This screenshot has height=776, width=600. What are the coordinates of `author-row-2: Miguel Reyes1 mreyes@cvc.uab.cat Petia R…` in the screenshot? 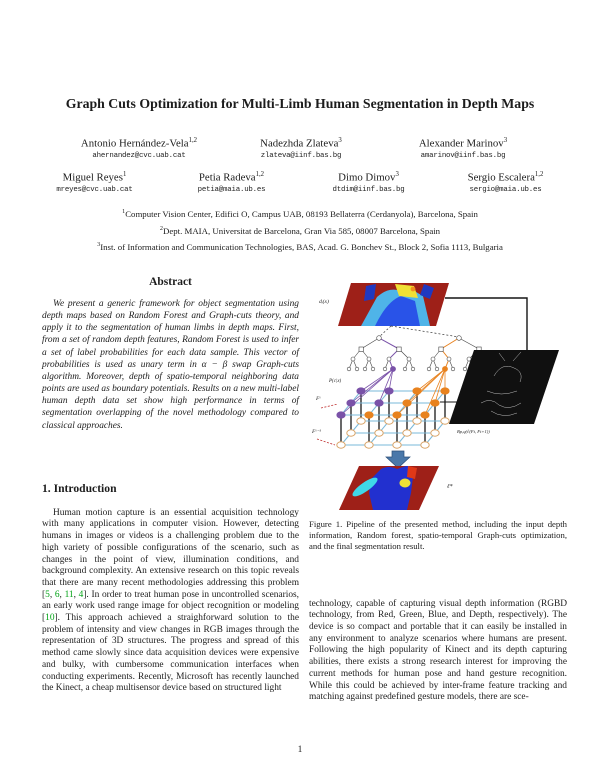 It's located at (300, 182).